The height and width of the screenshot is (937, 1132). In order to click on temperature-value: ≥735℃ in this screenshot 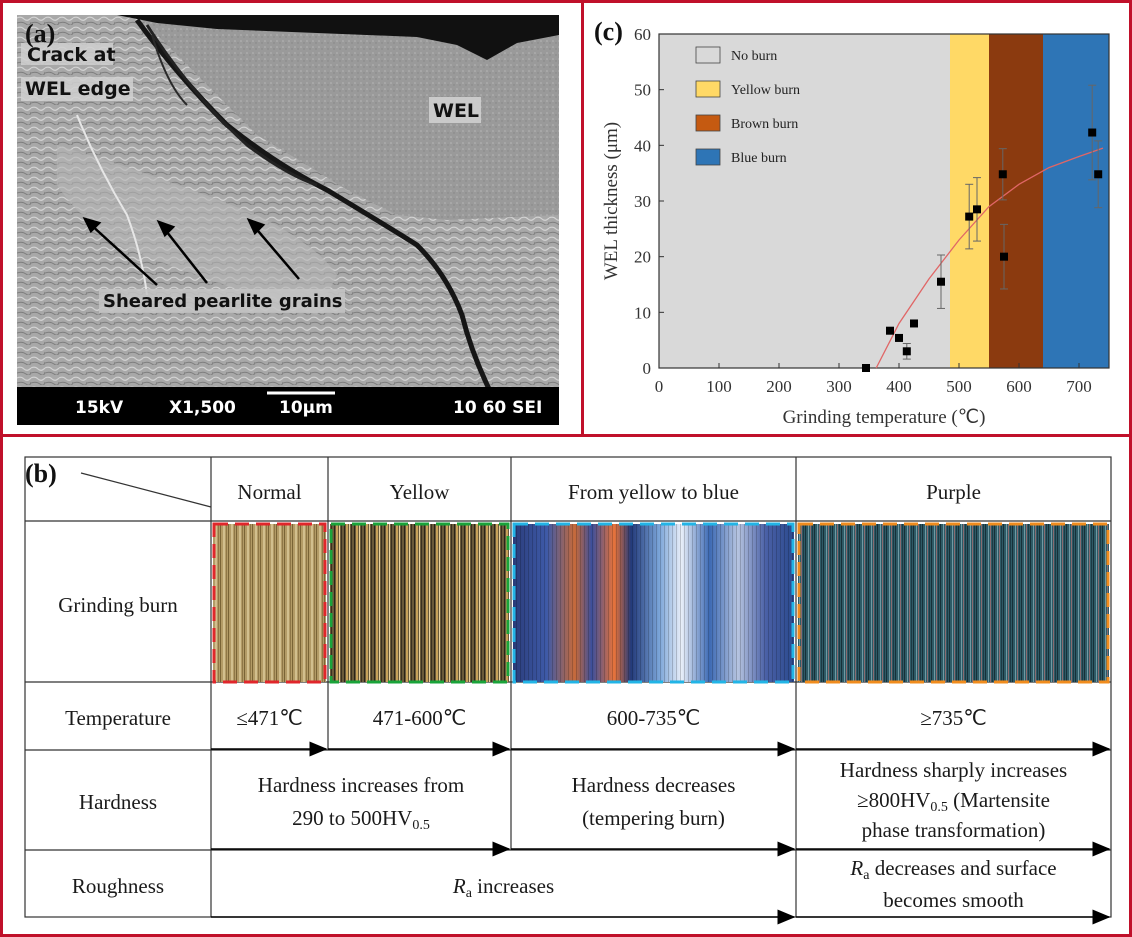, I will do `click(953, 718)`.